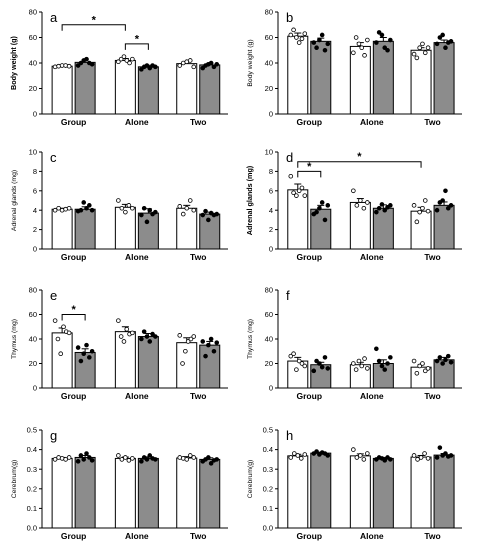 This screenshot has height=550, width=478. I want to click on chart-panel-f: 0 20 40 60 80 Thymus (mg) f Group Alone Two, so click(354, 343).